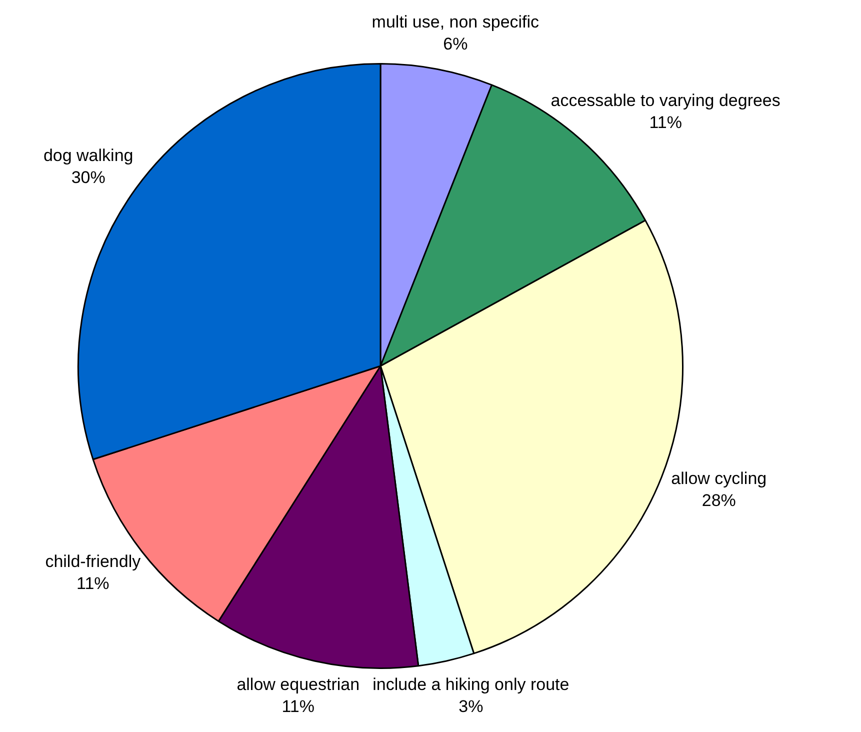 The width and height of the screenshot is (861, 732). What do you see at coordinates (455, 44) in the screenshot?
I see `data-label: 6%` at bounding box center [455, 44].